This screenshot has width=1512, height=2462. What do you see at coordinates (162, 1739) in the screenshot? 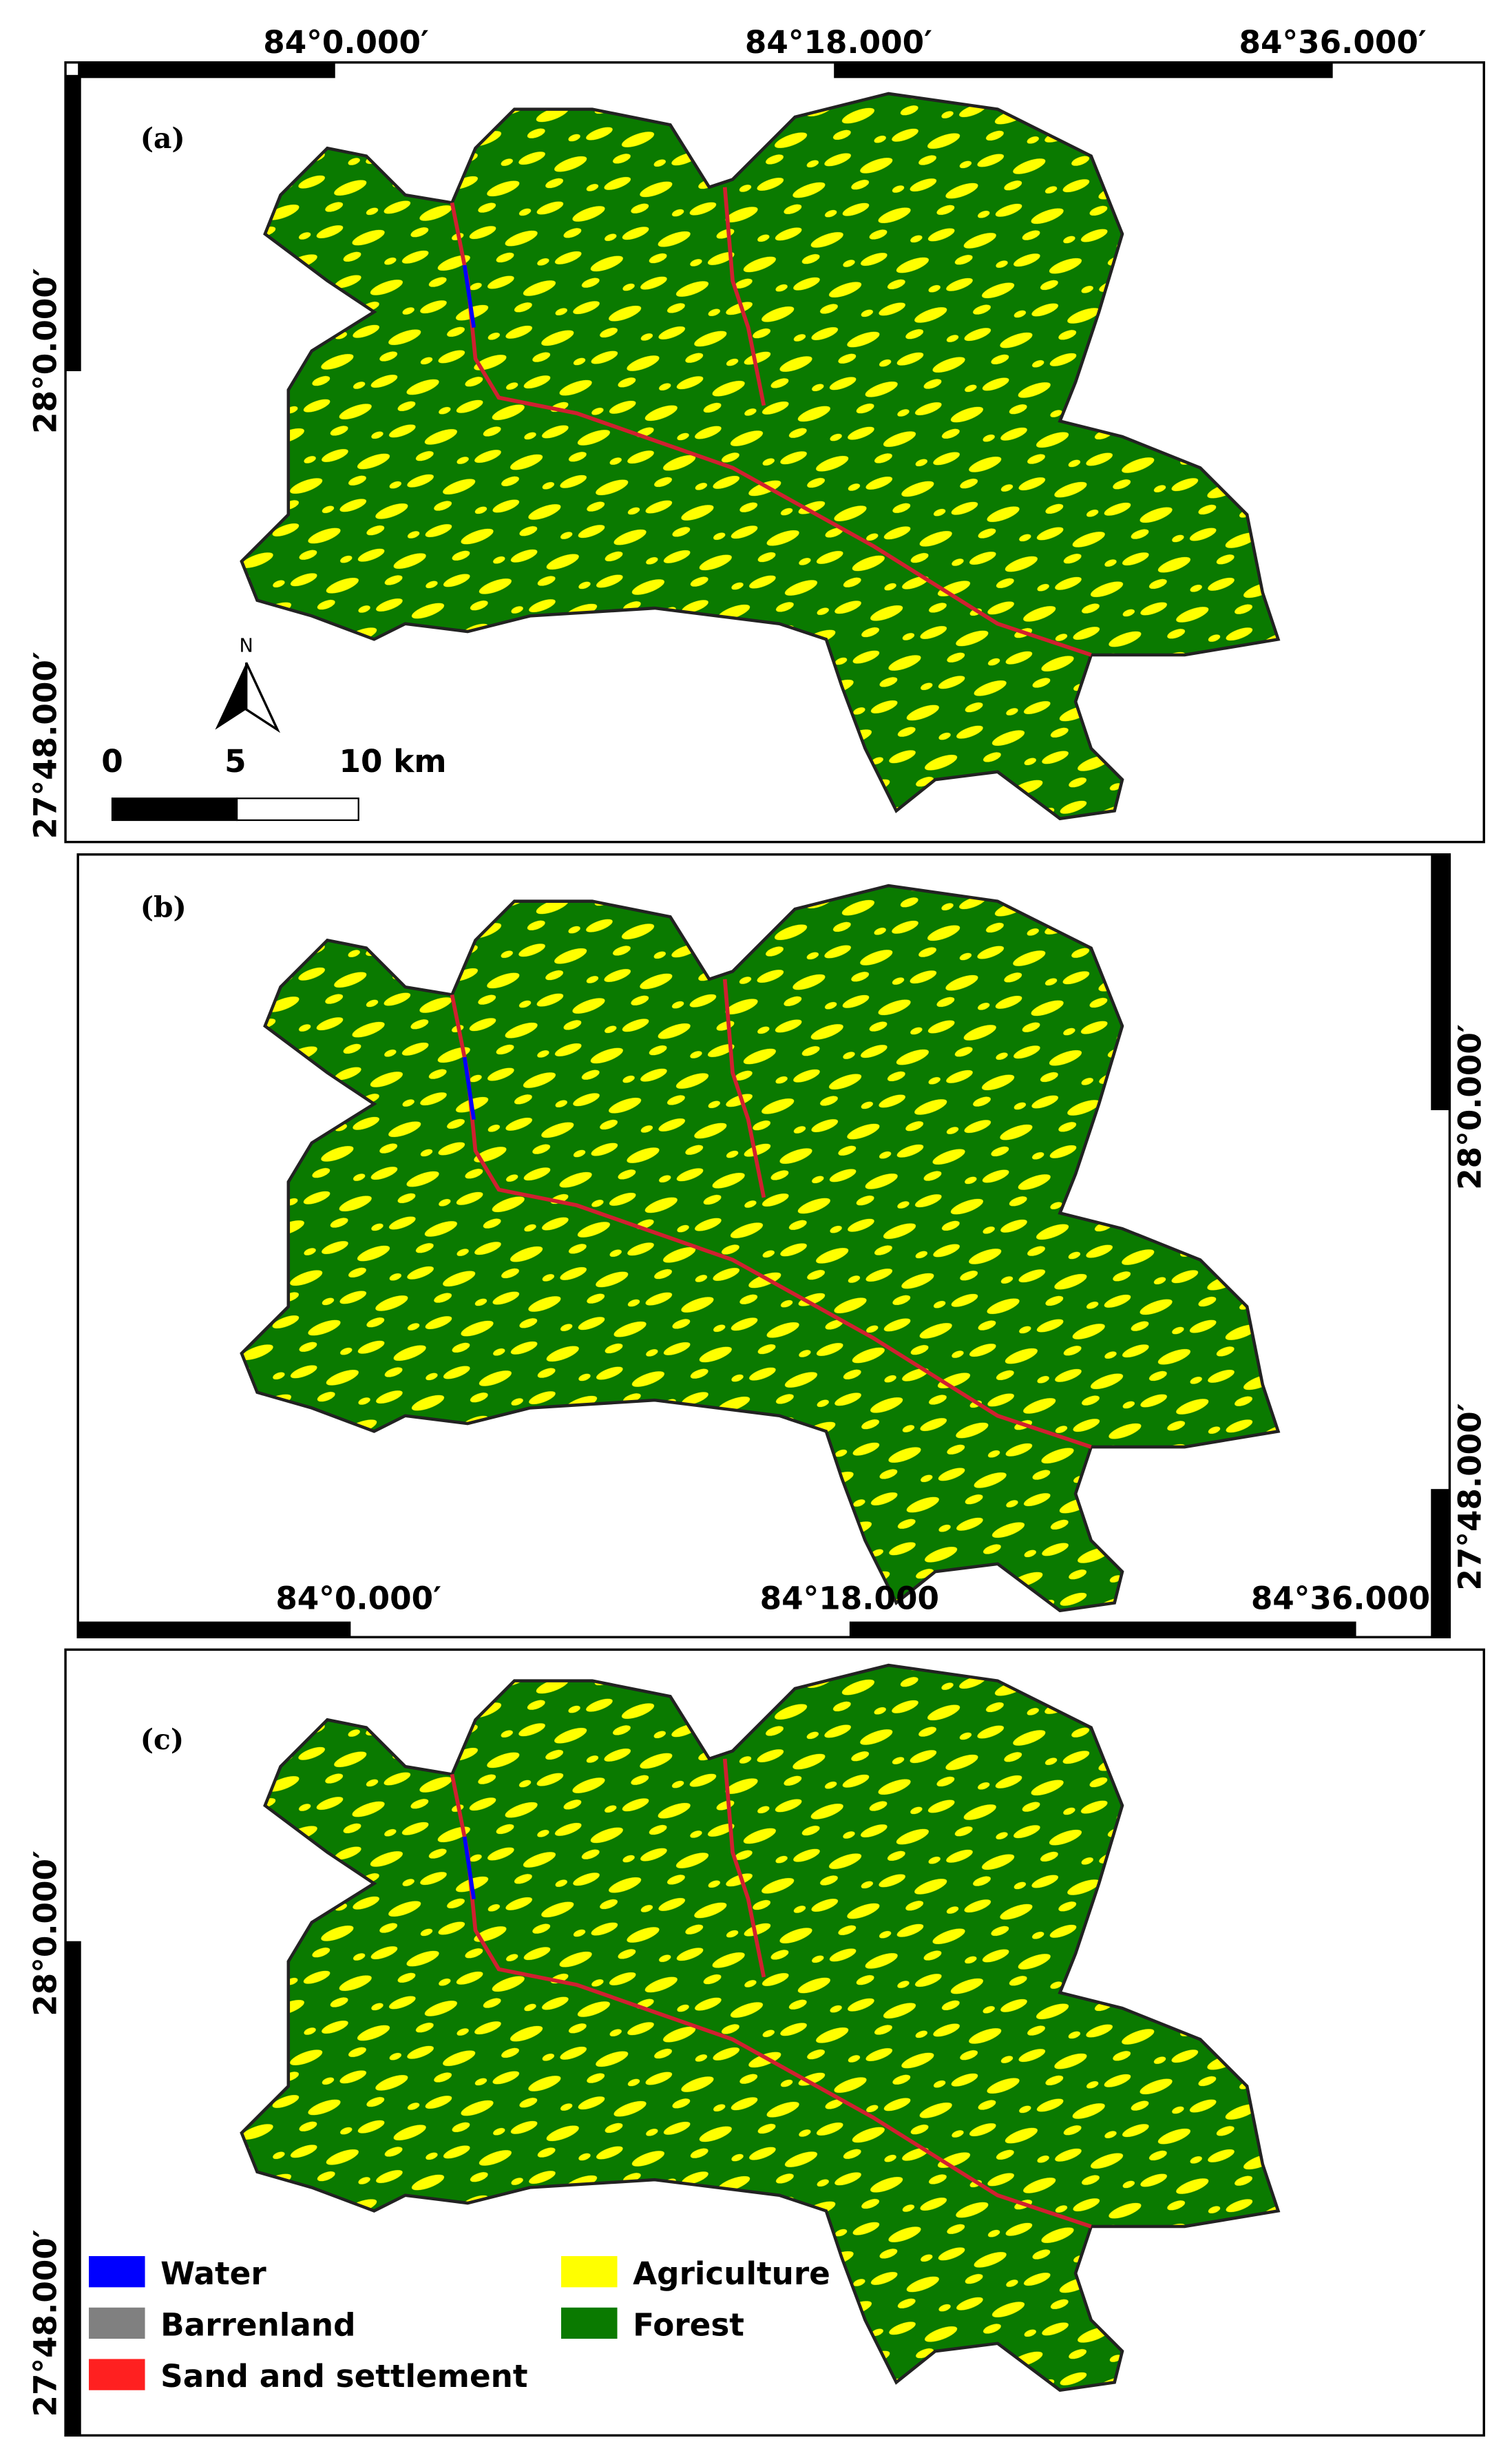
I see `panel-label: (c)` at bounding box center [162, 1739].